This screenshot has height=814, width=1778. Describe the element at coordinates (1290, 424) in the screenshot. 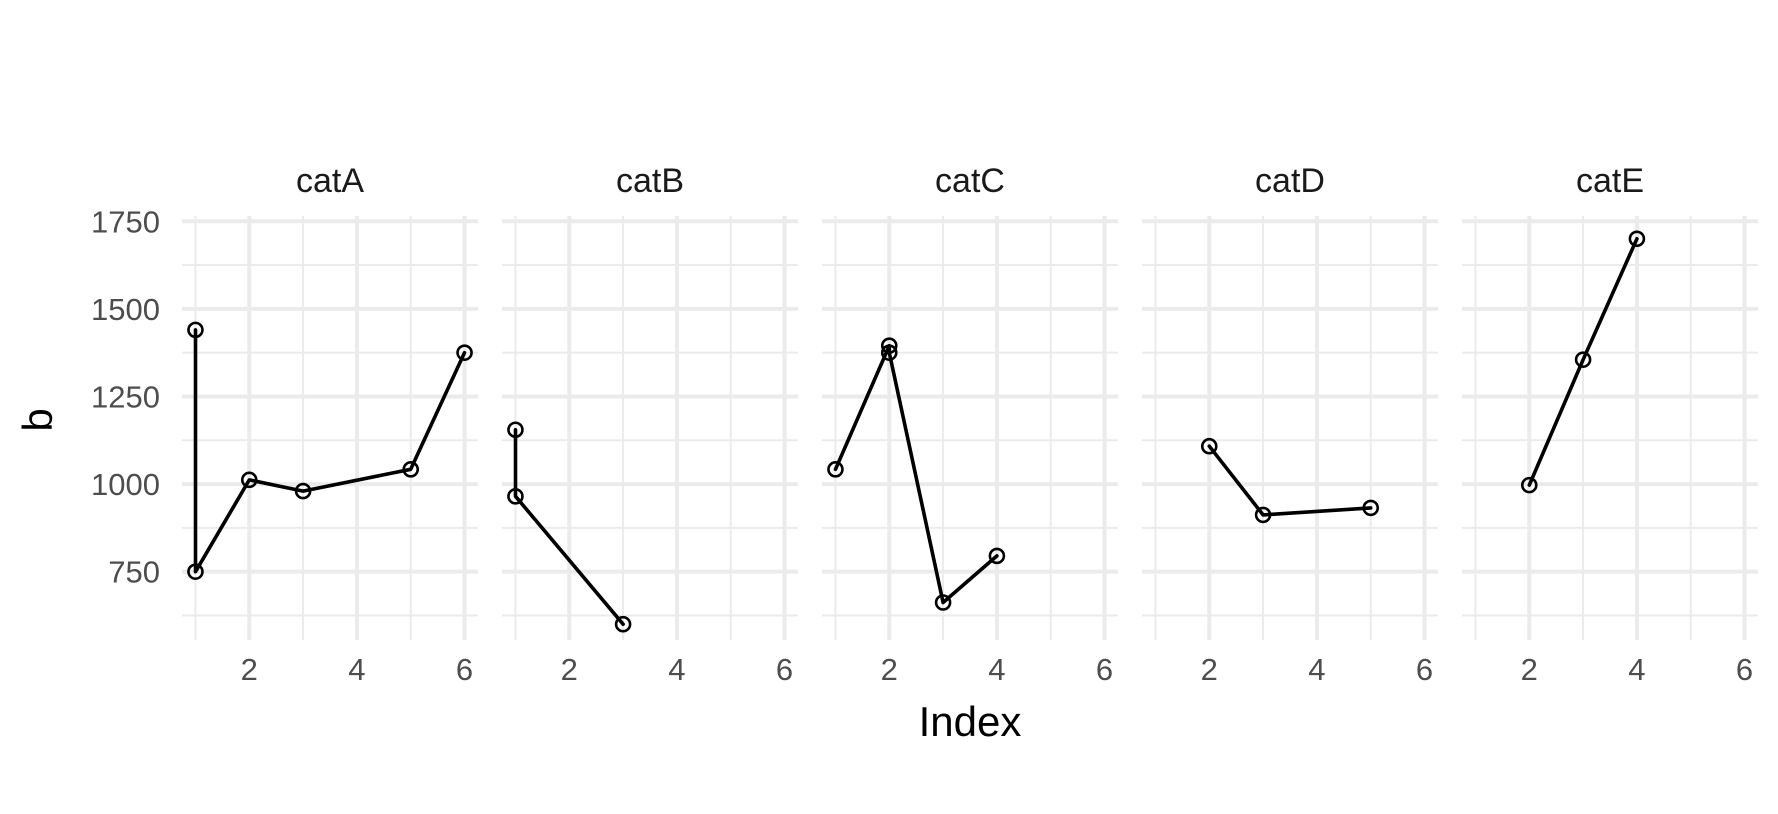

I see `facet-panel-catD: catD 2 4 6` at that location.